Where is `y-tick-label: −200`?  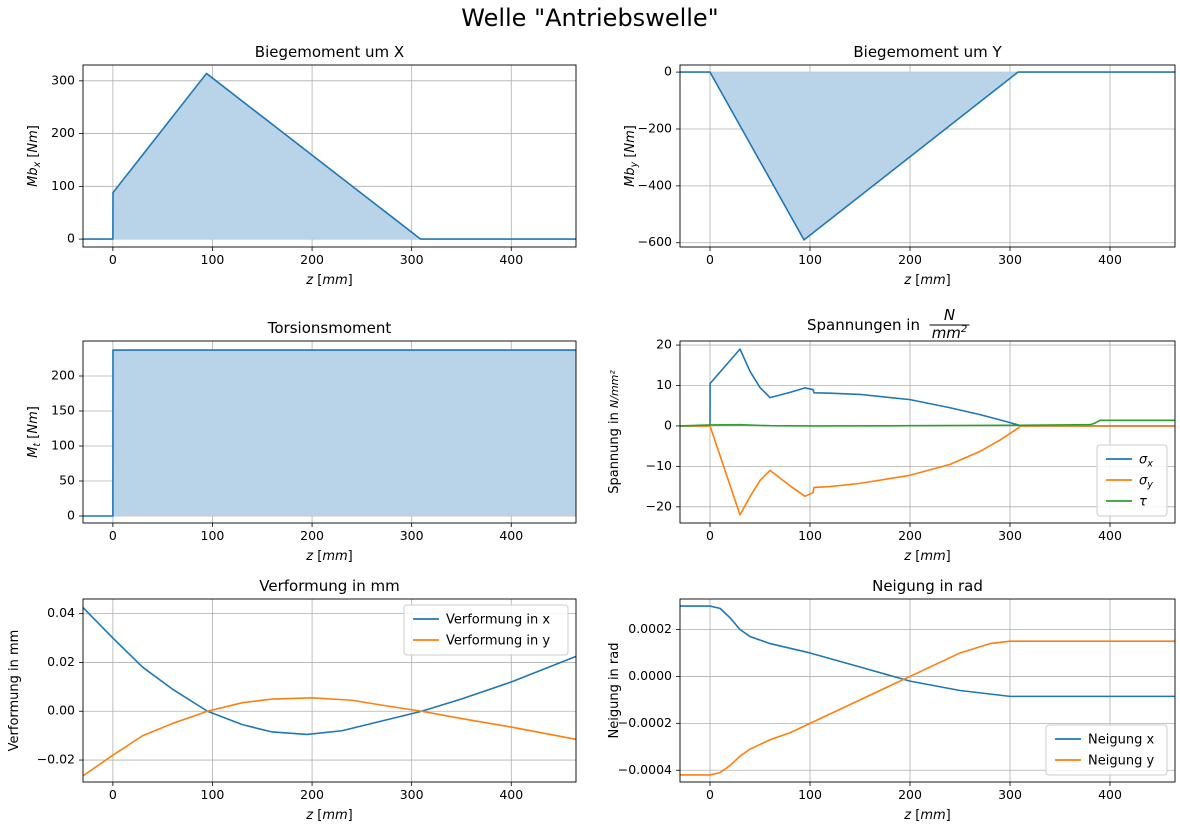
y-tick-label: −200 is located at coordinates (655, 127).